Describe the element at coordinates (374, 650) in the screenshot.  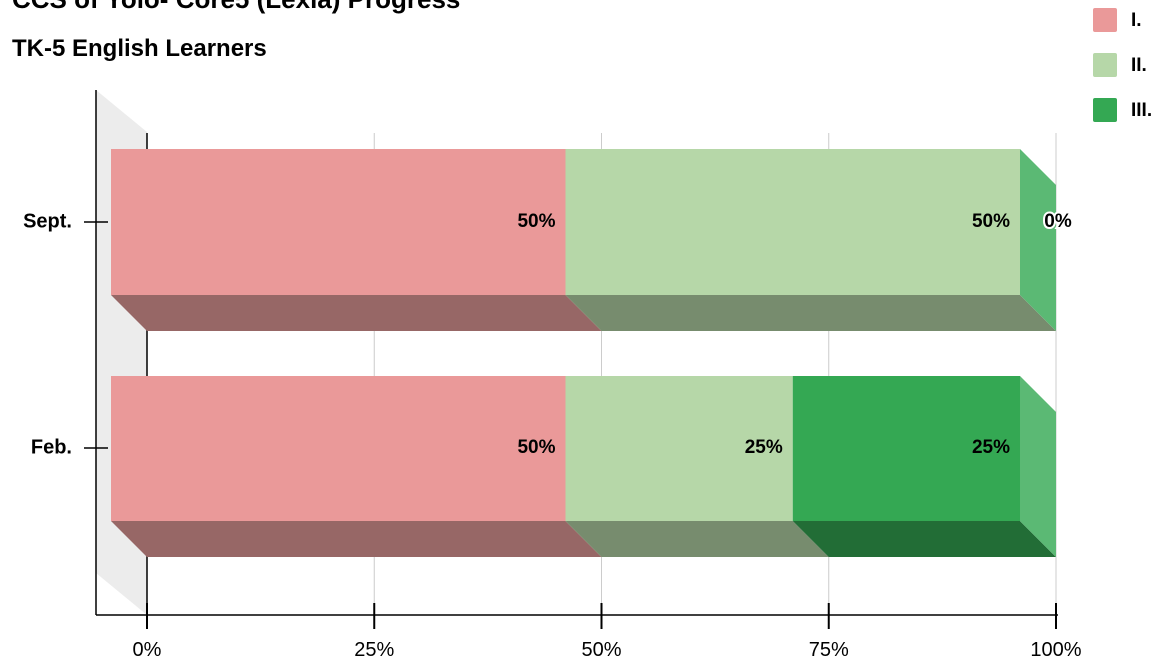
I see `x-tick-label: 25%` at that location.